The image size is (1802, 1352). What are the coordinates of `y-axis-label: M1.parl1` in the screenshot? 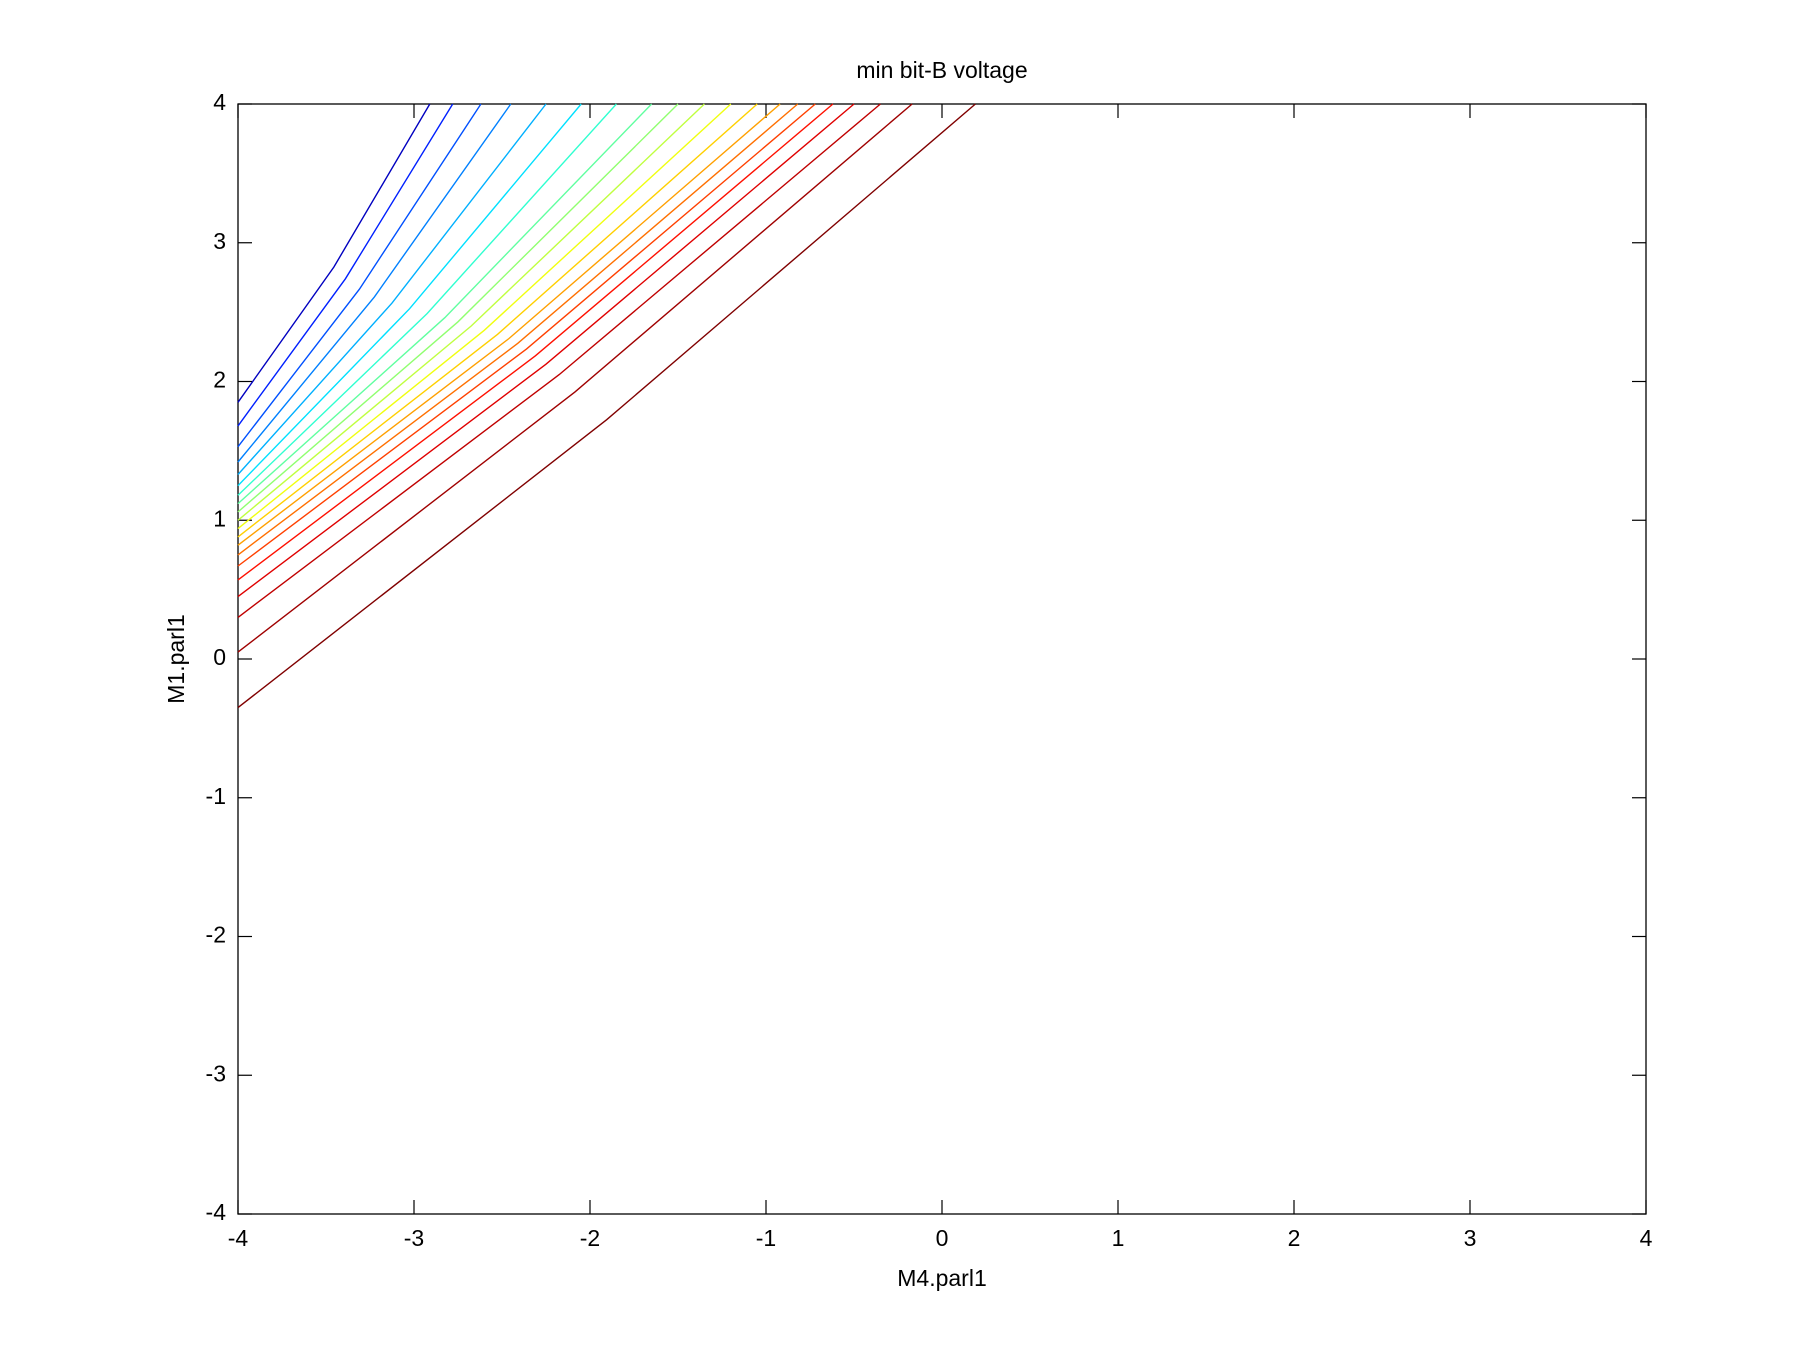 It's located at (176, 658).